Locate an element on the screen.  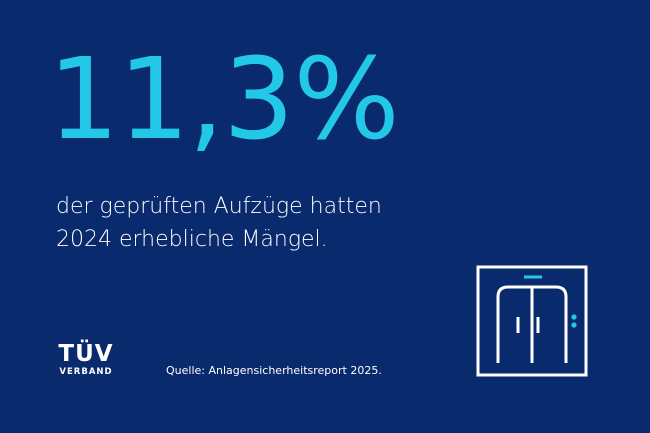
tuev-verband-logo: TÜV VERBAND is located at coordinates (86, 363).